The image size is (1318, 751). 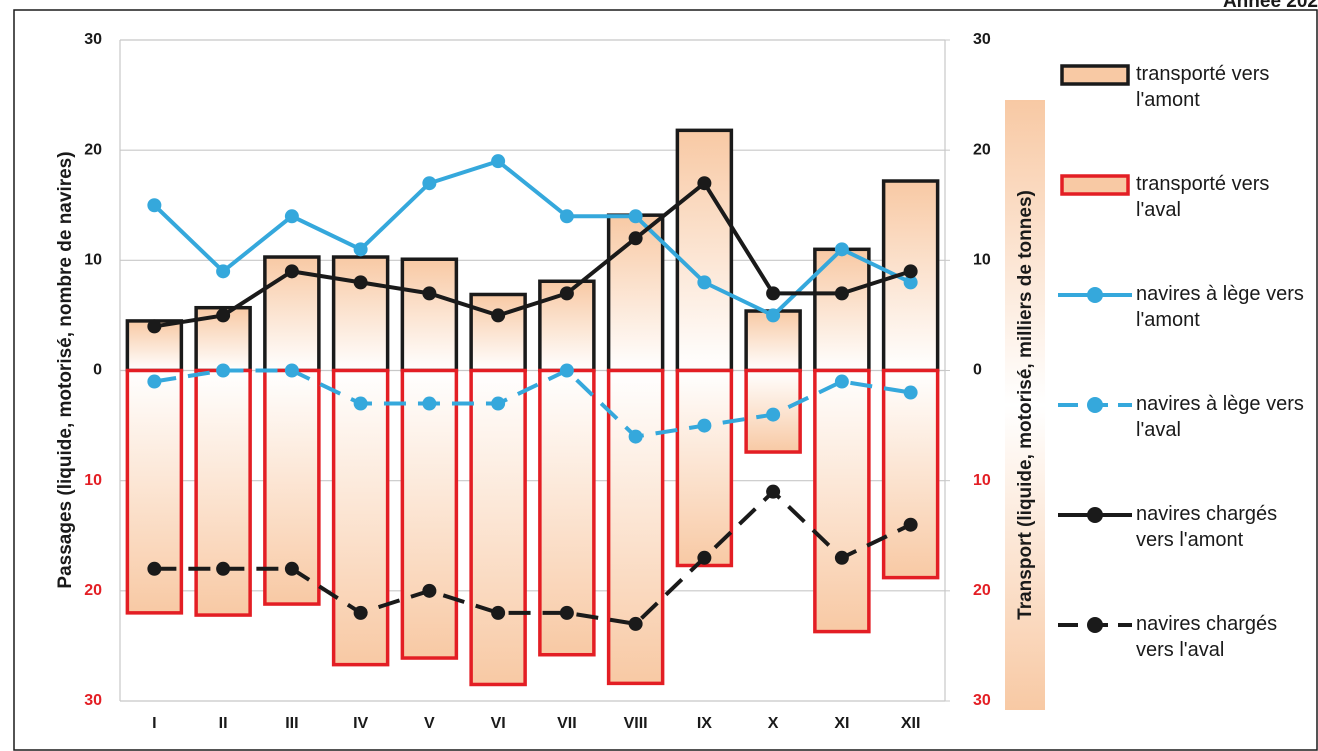 I want to click on x-tick-label: IV, so click(x=360, y=723).